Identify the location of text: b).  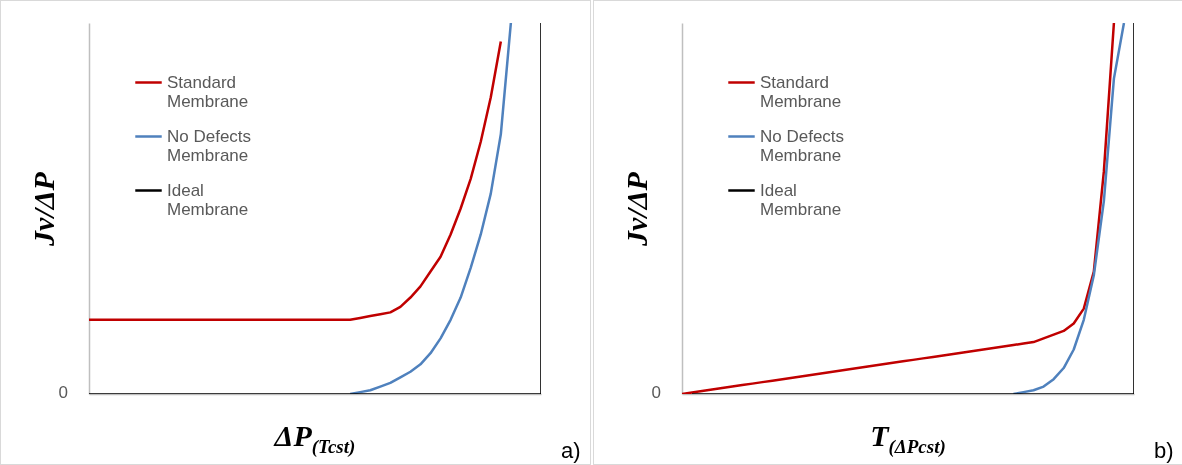
(1164, 451).